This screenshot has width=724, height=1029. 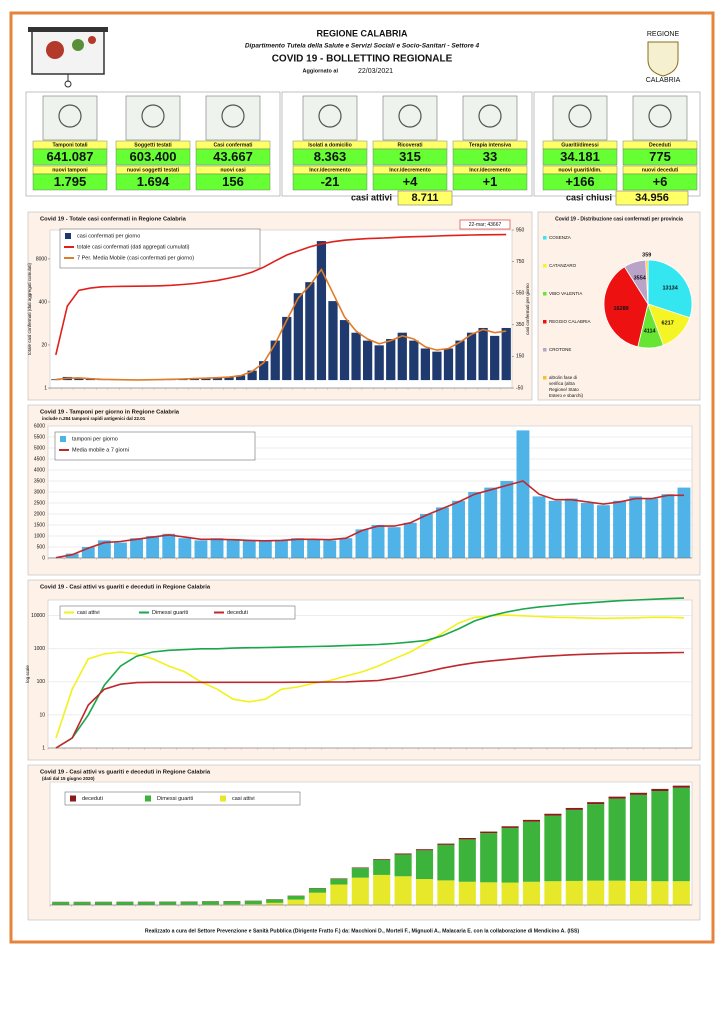 What do you see at coordinates (233, 181) in the screenshot?
I see `stat-subvalue: 156` at bounding box center [233, 181].